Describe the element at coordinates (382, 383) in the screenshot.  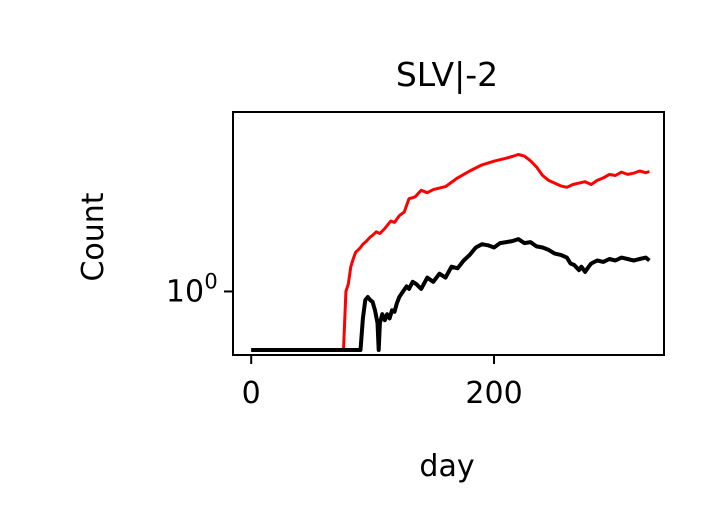
I see `x-axis: 0 200` at that location.